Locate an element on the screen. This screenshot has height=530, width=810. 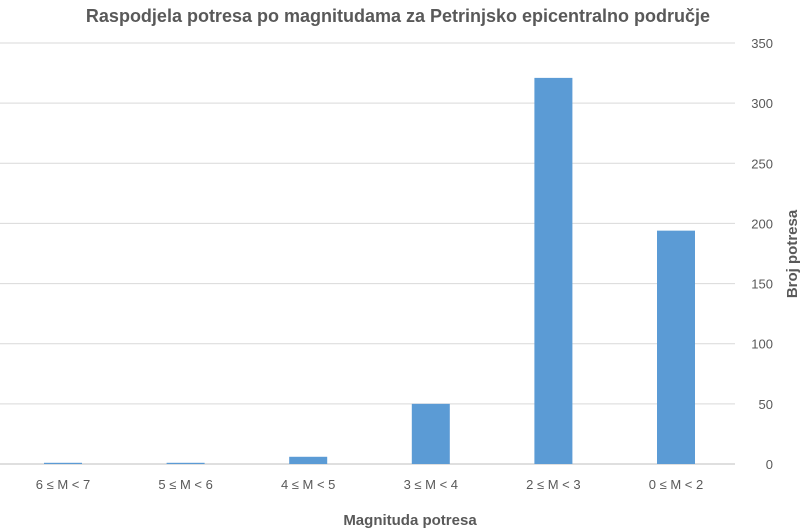
y-tick-labels: 0 50 100 150 200 250 300 350 is located at coordinates (762, 254).